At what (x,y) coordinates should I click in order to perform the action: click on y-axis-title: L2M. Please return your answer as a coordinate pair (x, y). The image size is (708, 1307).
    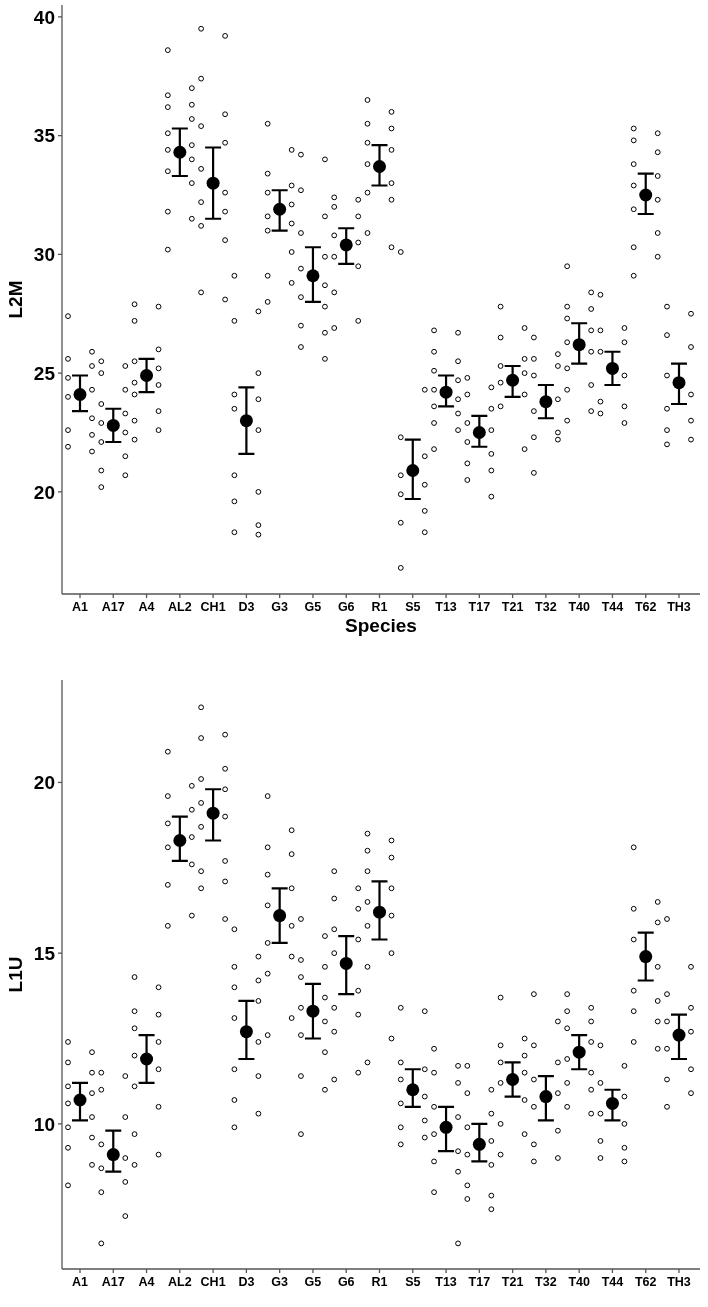
    Looking at the image, I should click on (15, 299).